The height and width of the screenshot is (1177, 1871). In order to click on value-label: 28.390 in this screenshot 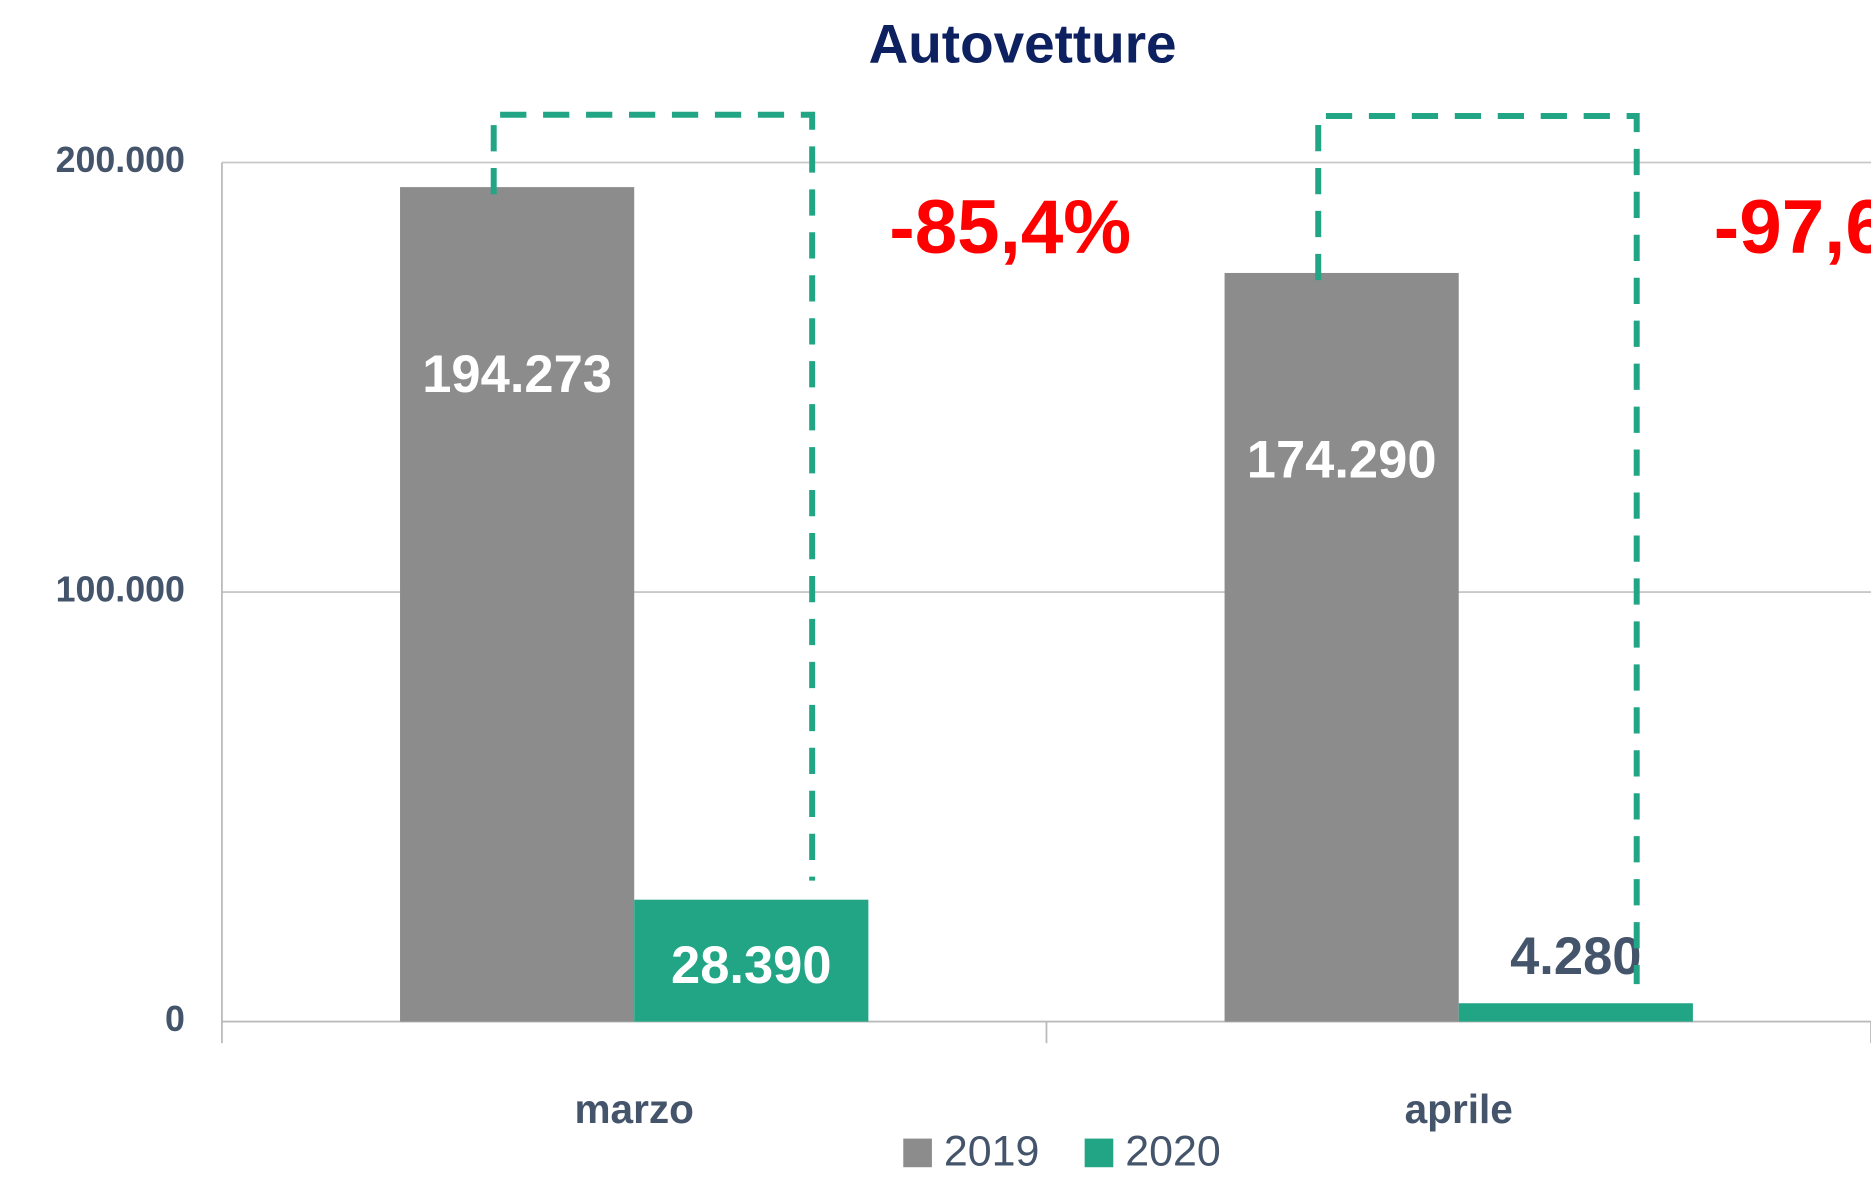, I will do `click(751, 965)`.